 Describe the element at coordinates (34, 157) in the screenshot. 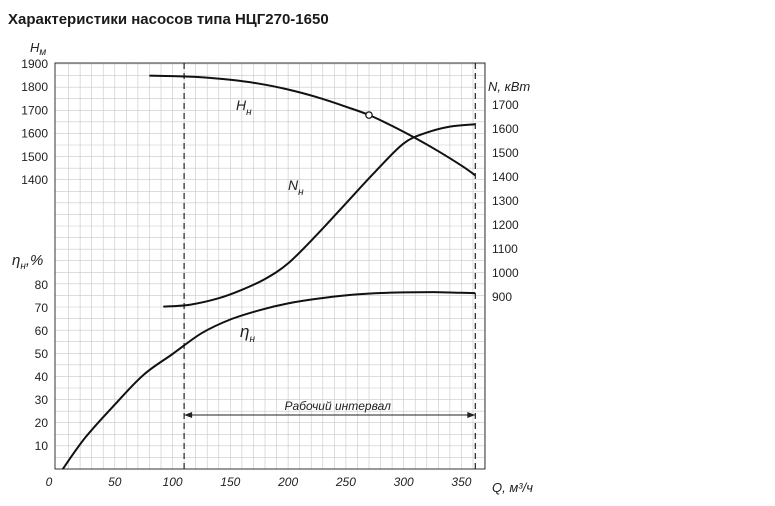

I see `head-tick-label: 1500` at that location.